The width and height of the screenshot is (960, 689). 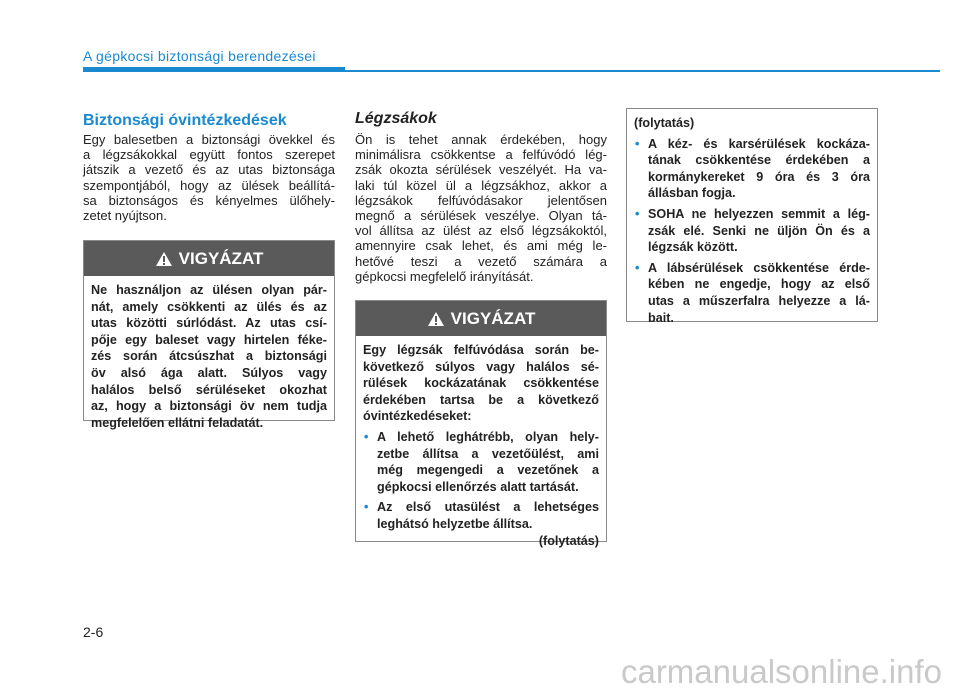 I want to click on text-line: hetővé teszi a vezető számára a, so click(x=481, y=261).